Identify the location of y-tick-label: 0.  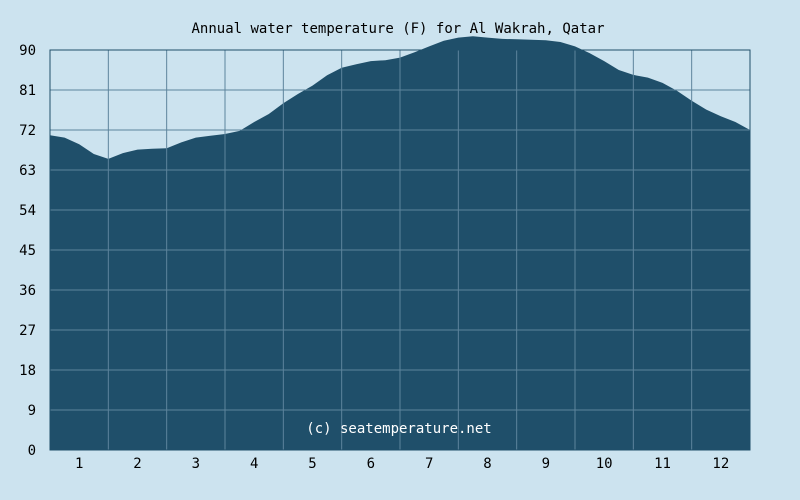
(32, 451).